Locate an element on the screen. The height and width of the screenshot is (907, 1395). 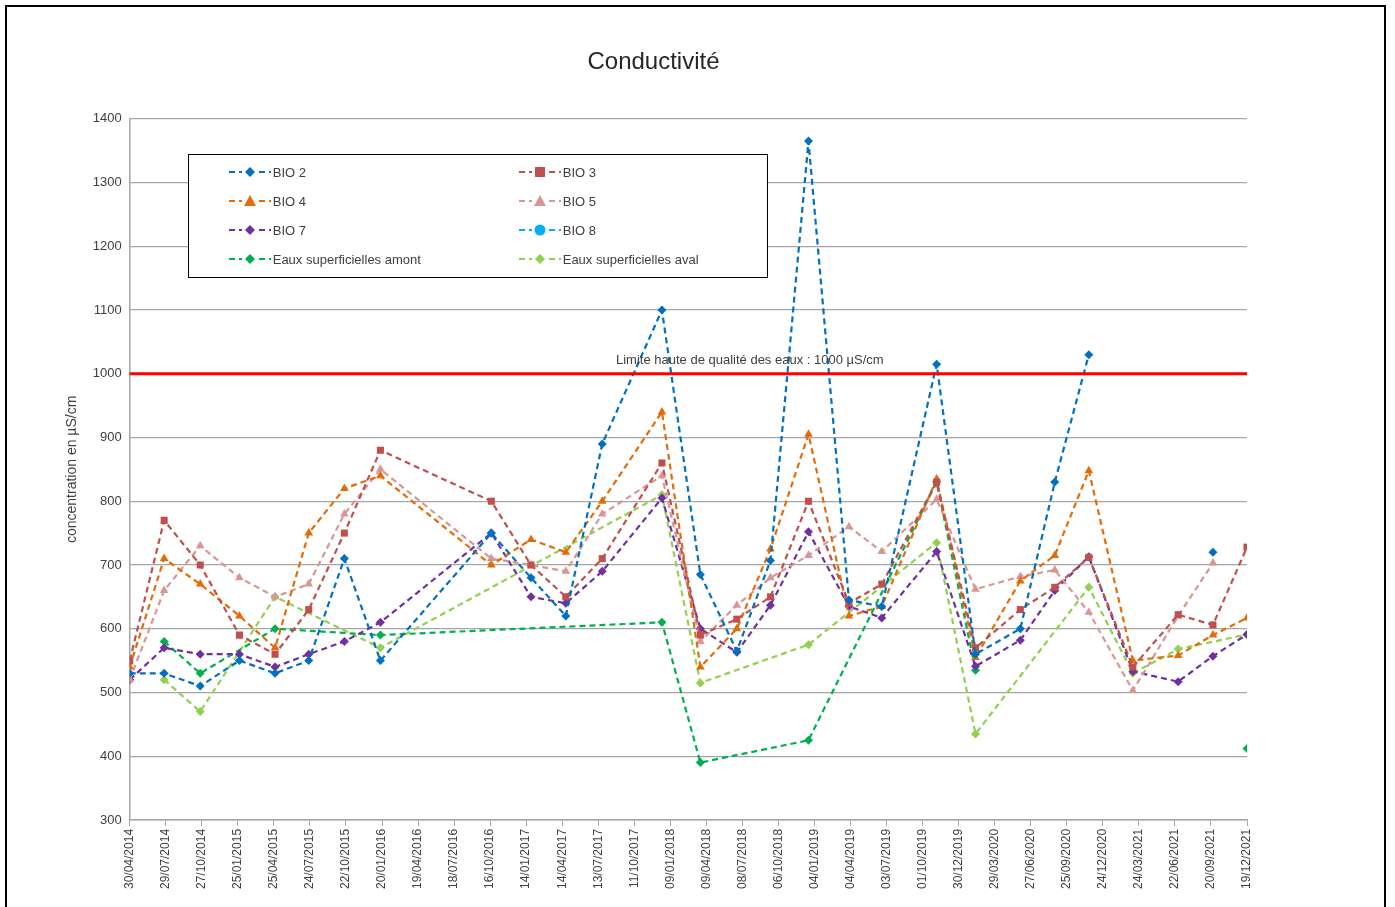
x-tick-label: 22/06/2021 is located at coordinates (1174, 858).